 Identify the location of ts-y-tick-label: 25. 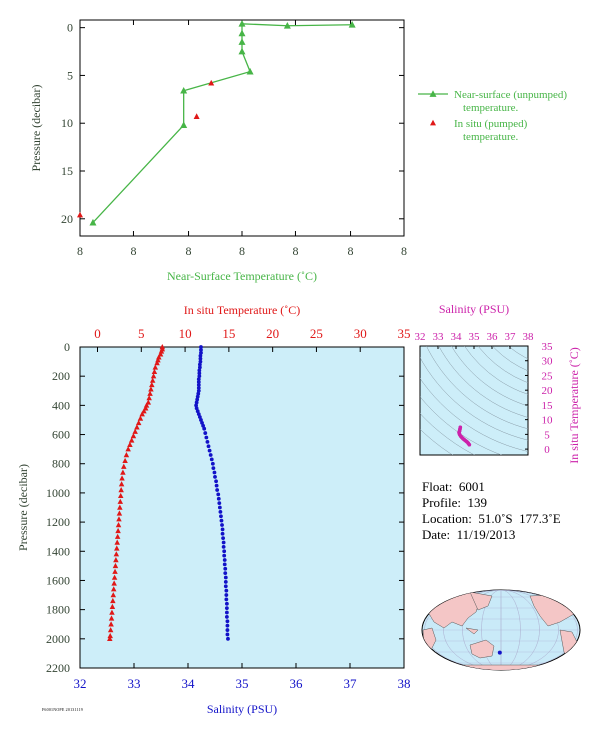
(548, 376).